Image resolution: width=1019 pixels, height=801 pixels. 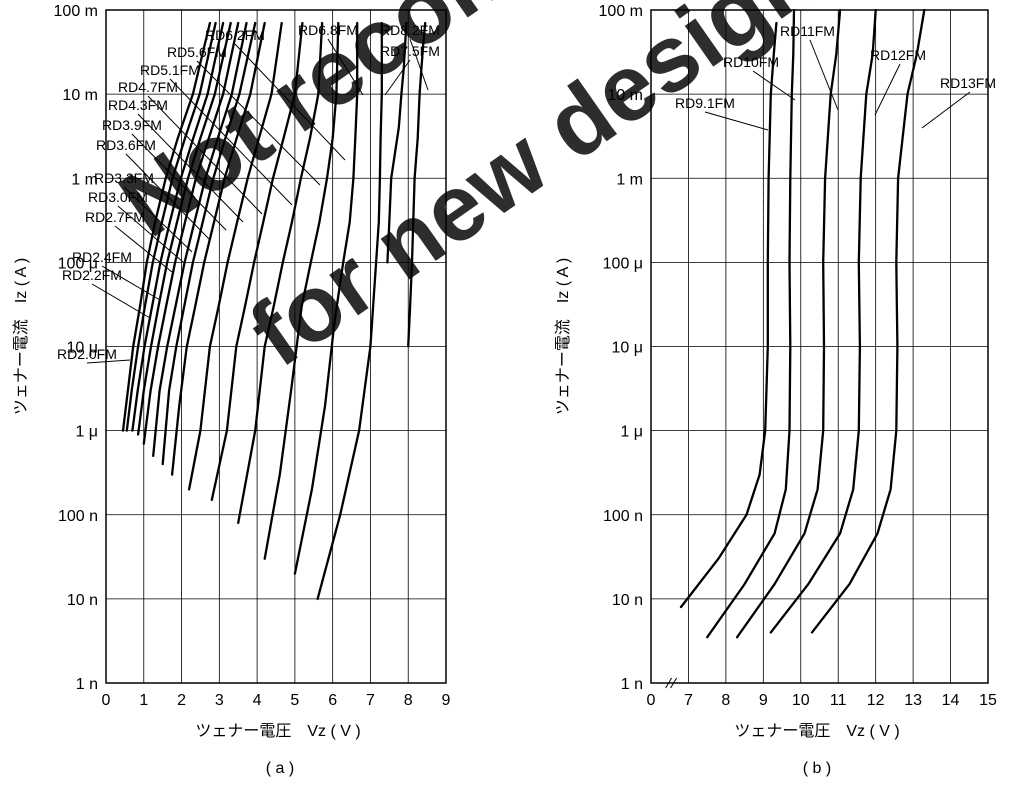 What do you see at coordinates (671, 683) in the screenshot?
I see `axis-break-mark` at bounding box center [671, 683].